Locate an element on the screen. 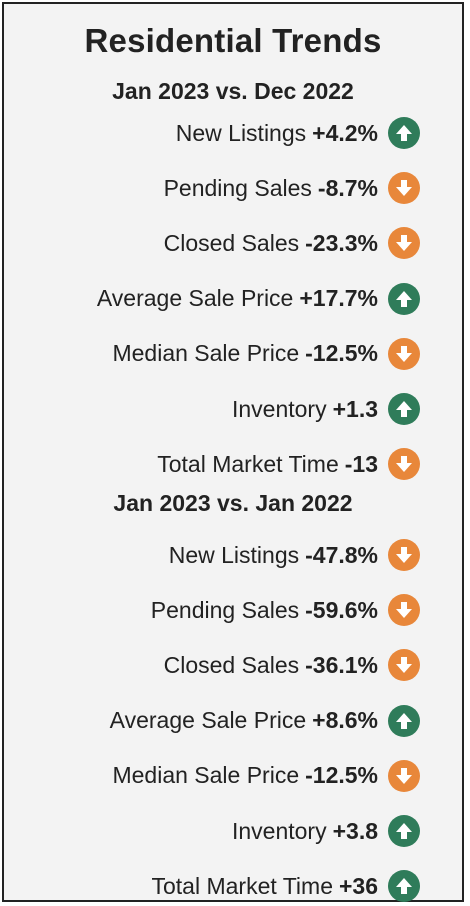 Image resolution: width=470 pixels, height=906 pixels. trend-row: Average Sale Price +17.7% is located at coordinates (258, 299).